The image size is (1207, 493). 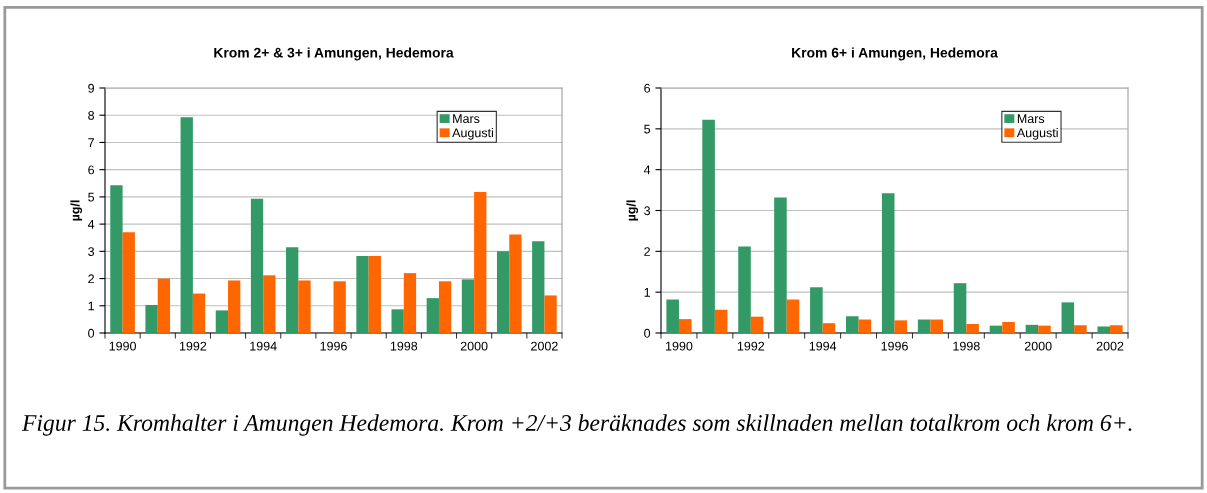 What do you see at coordinates (91, 142) in the screenshot?
I see `y-tick-label: 7` at bounding box center [91, 142].